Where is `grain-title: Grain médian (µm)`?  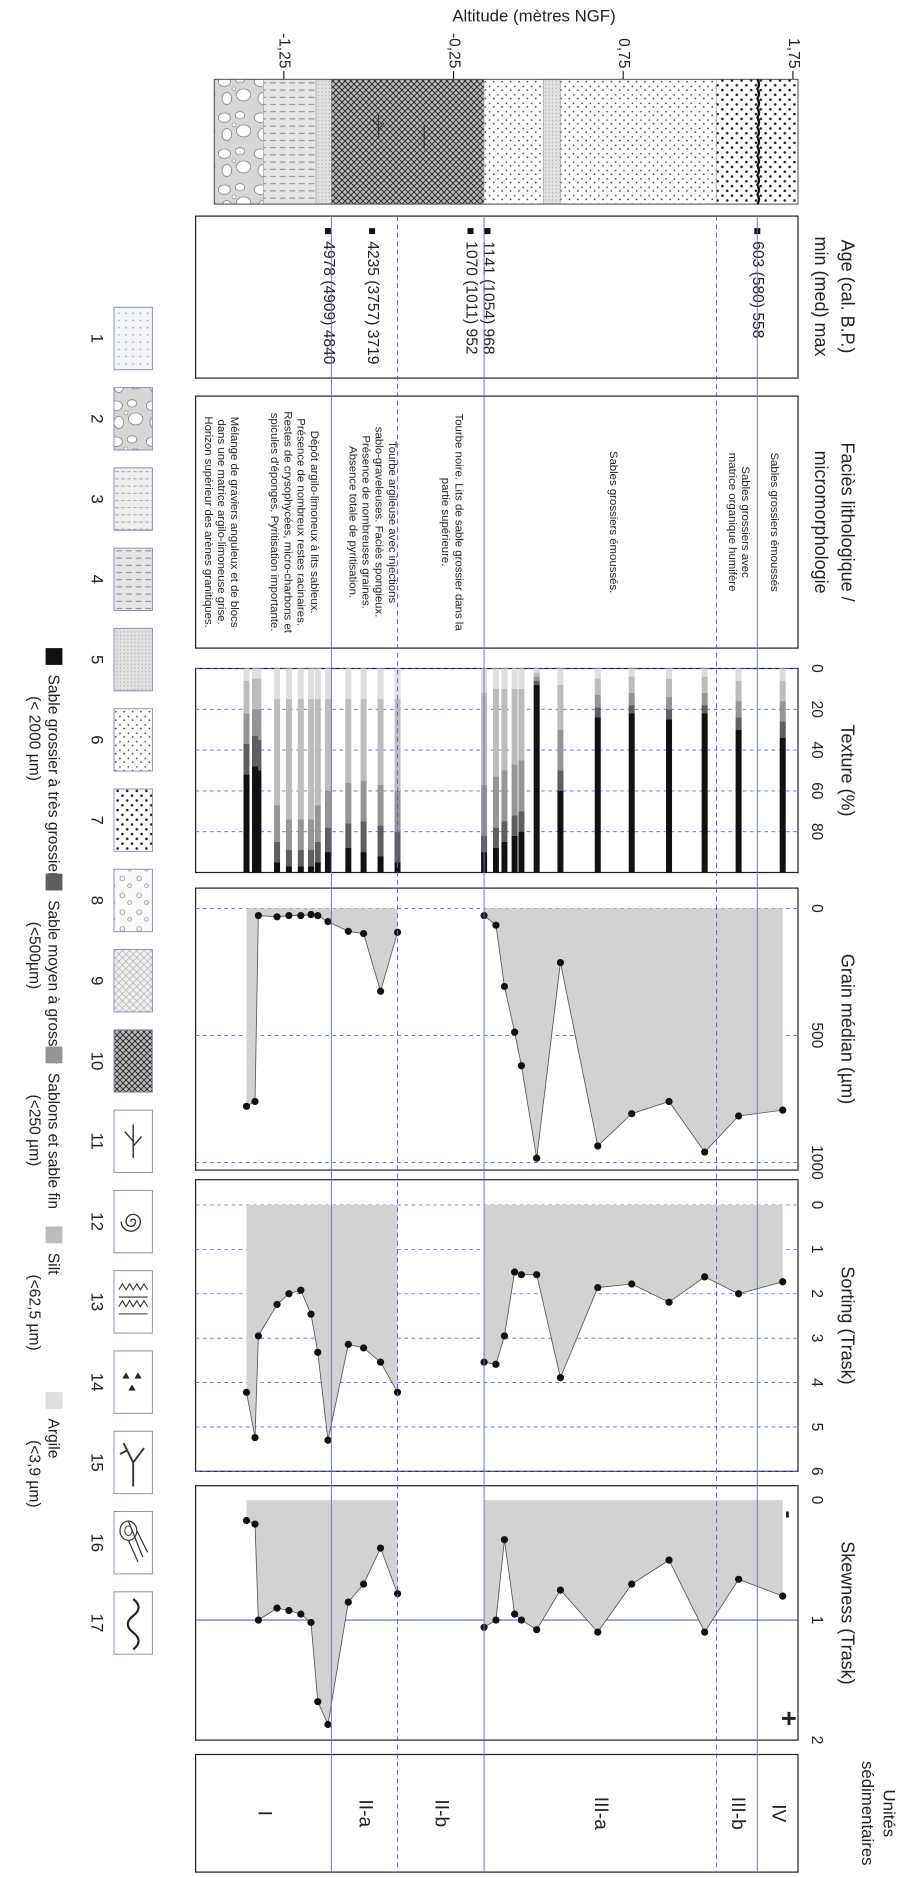 grain-title: Grain médian (µm) is located at coordinates (847, 1029).